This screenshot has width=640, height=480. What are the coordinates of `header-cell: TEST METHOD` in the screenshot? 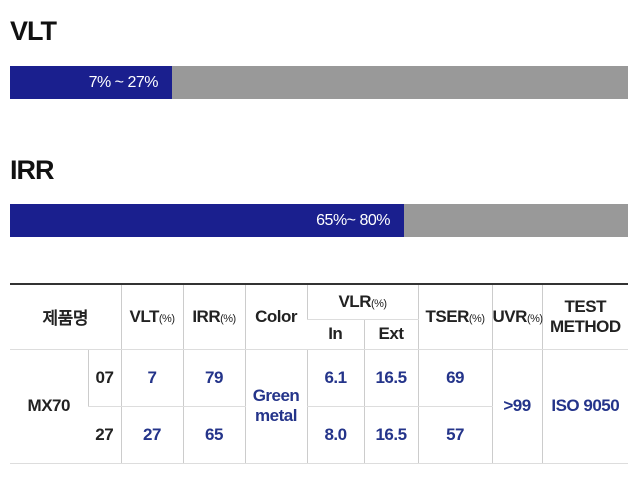 It's located at (585, 317).